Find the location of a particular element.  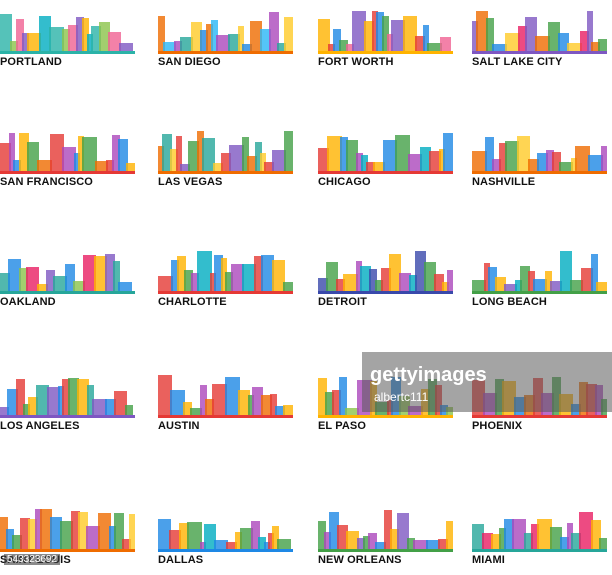

city-label: EL PASO is located at coordinates (342, 426).